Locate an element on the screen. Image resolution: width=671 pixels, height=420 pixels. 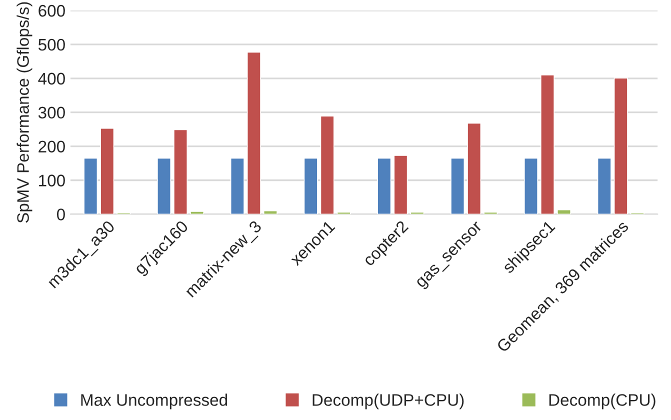
y-tick-label: 0 is located at coordinates (60, 214).